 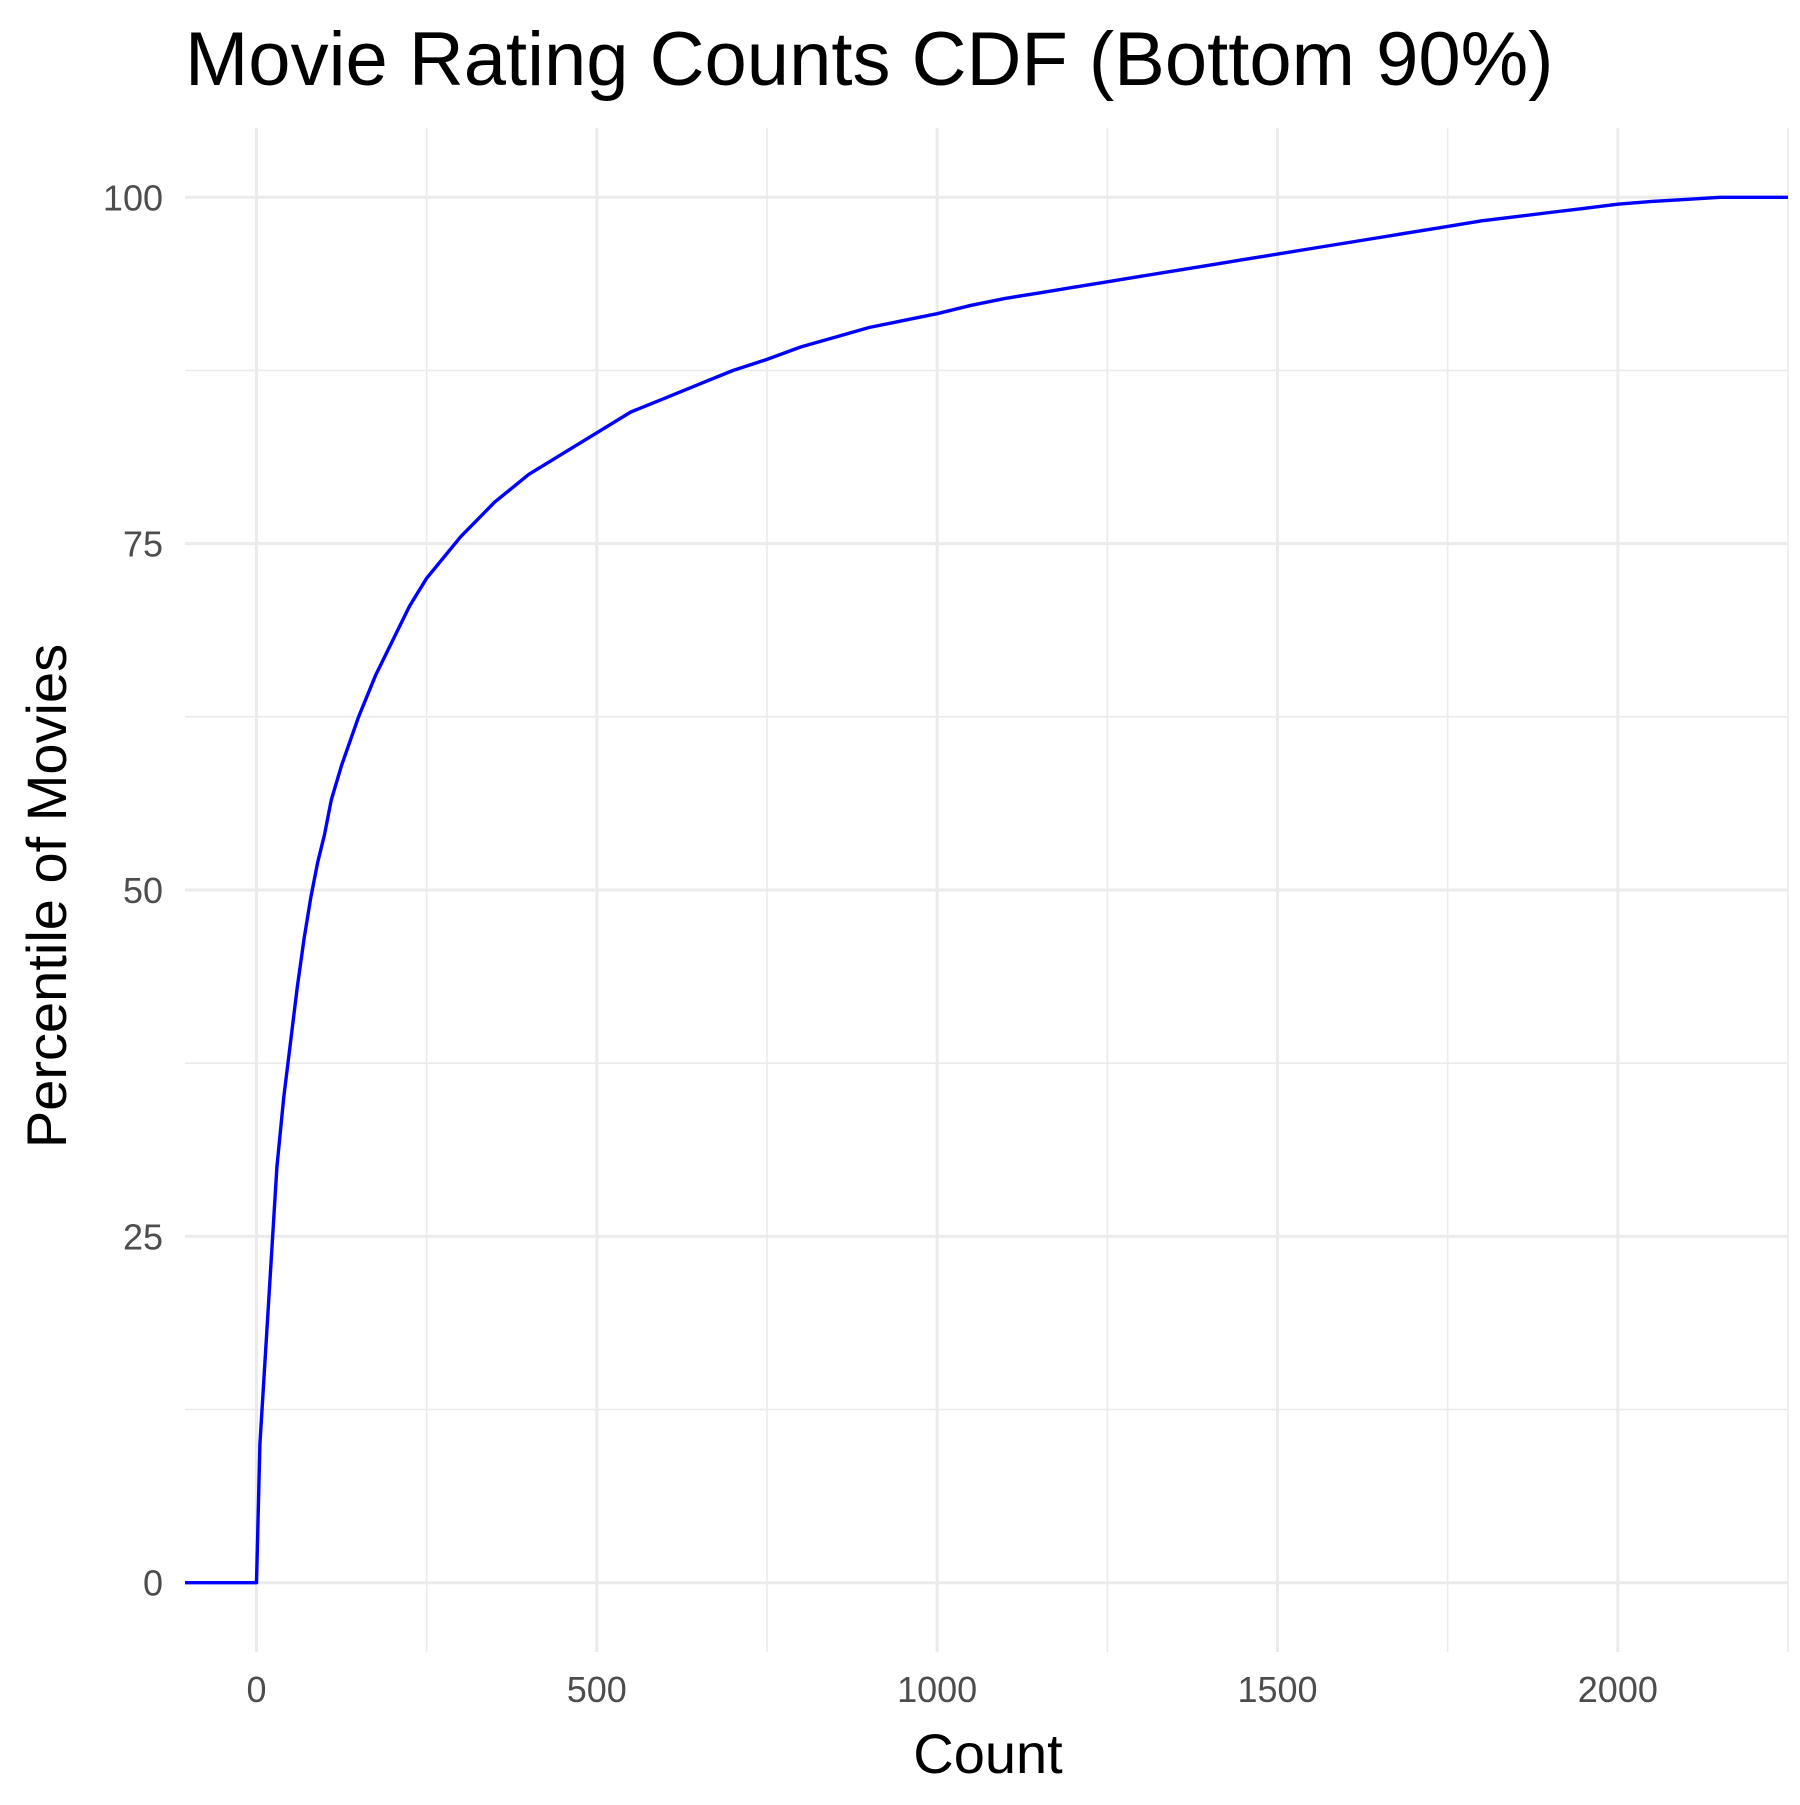 I want to click on x-tick-label: 0, so click(x=256, y=1689).